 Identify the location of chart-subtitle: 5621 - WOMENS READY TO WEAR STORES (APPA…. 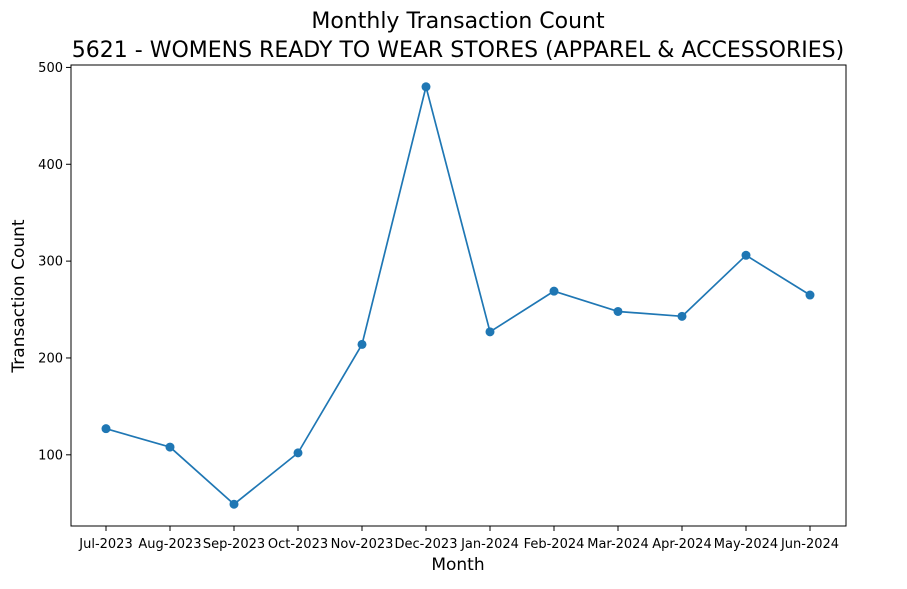
(458, 50).